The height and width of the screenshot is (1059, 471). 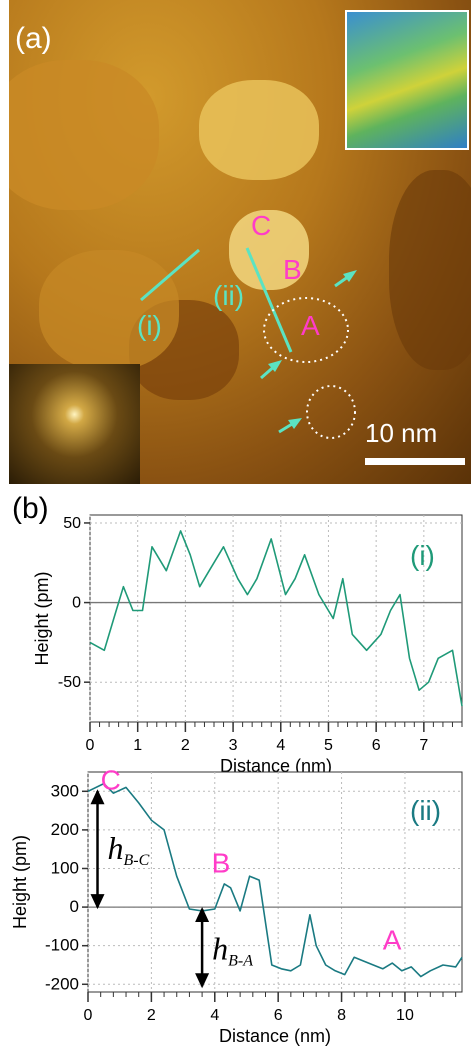 I want to click on y-tick-label: 50, so click(x=72, y=523).